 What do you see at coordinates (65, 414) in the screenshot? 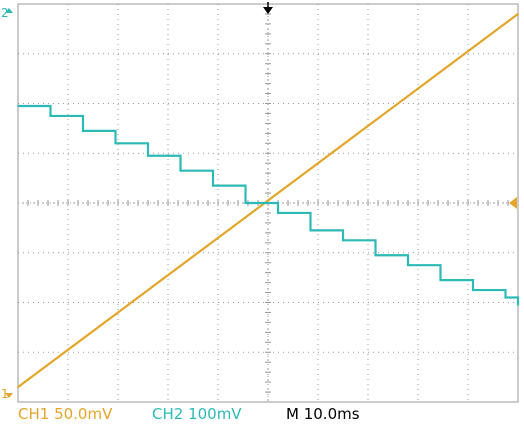
I see `ch1-scale-readout: CH1 50.0mV` at bounding box center [65, 414].